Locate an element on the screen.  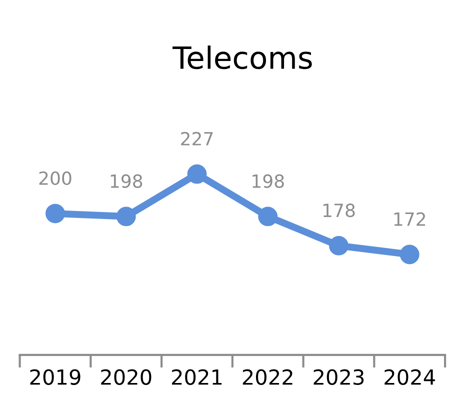
data-label: 178 is located at coordinates (339, 211).